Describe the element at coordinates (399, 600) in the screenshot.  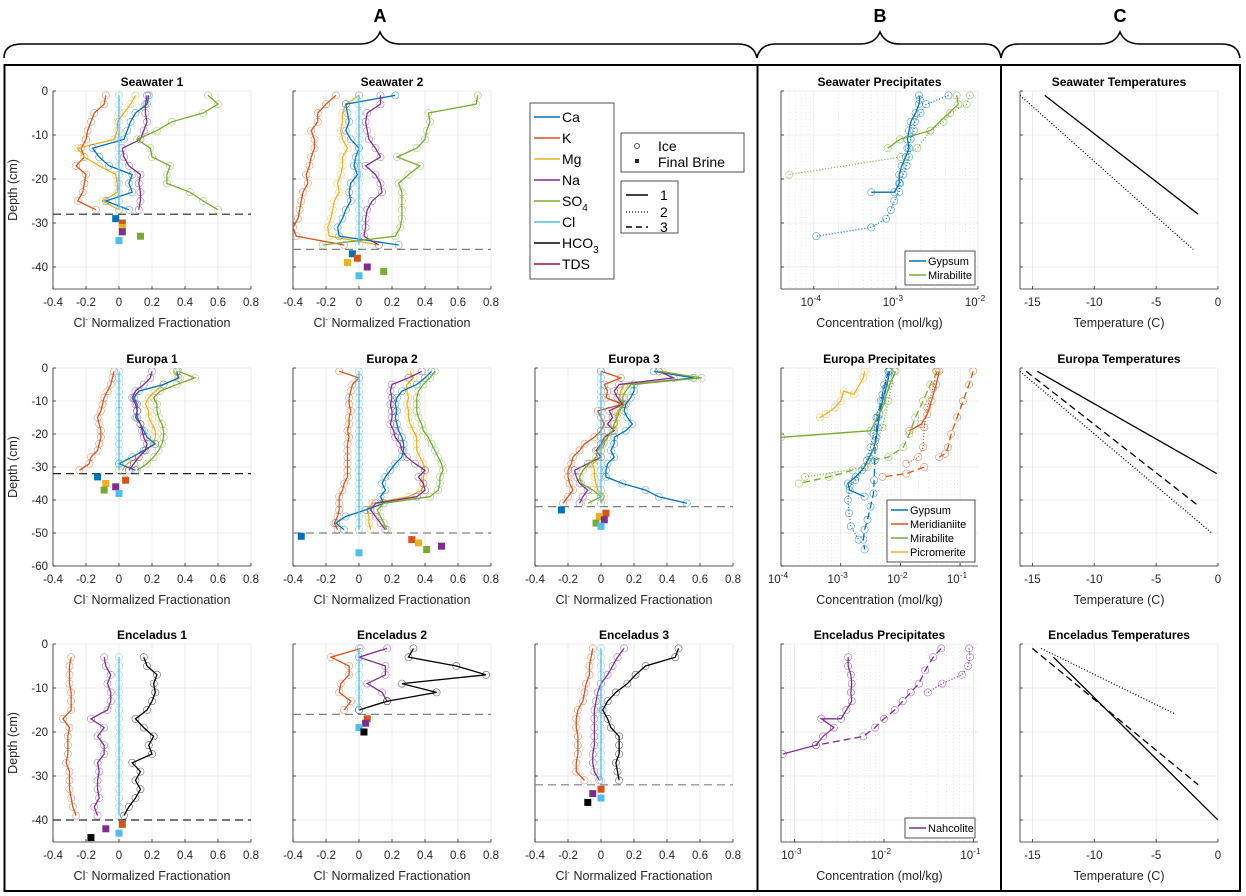
I see `x-axis-label-rest: Normalized Fractionation` at that location.